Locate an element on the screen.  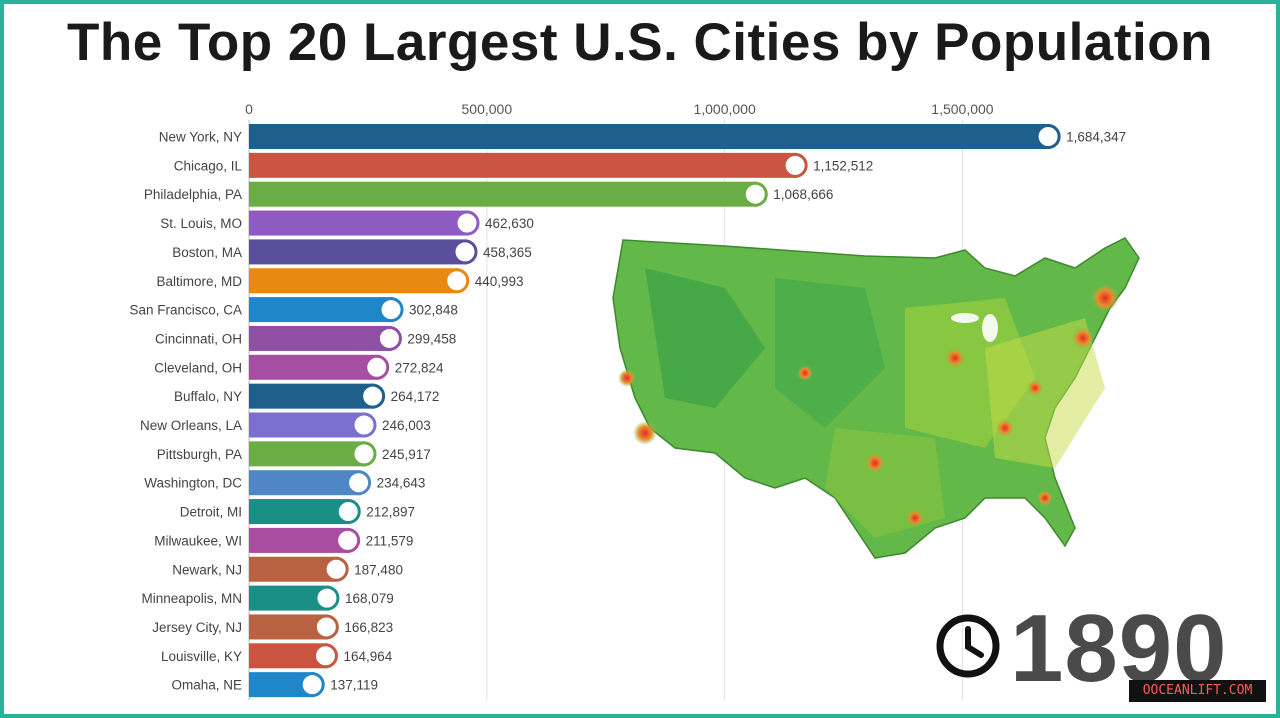
value-label: 164,964 is located at coordinates (367, 656).